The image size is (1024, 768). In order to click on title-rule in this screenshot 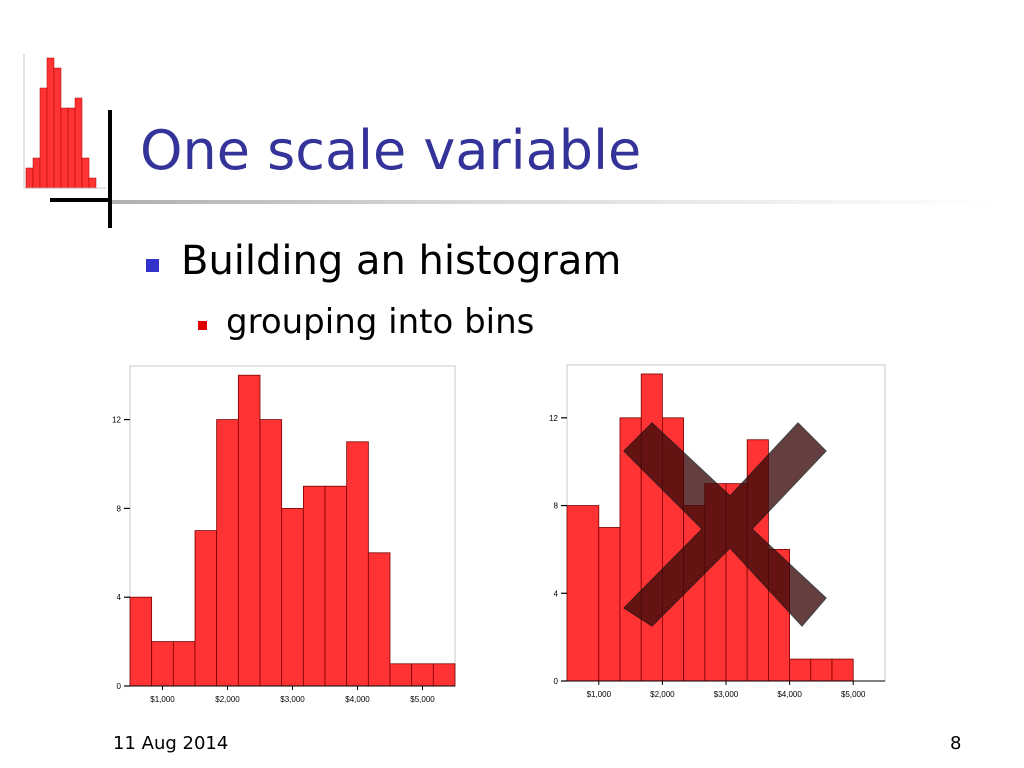, I will do `click(552, 202)`.